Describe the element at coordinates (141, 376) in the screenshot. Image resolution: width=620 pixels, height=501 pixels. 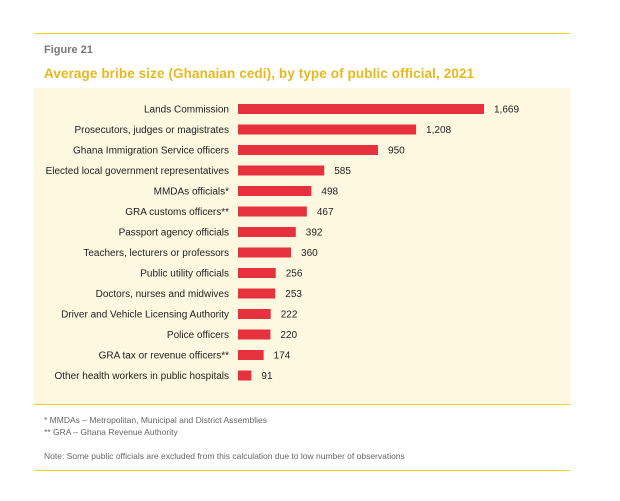
I see `category-label: Other health workers in public hospitals` at that location.